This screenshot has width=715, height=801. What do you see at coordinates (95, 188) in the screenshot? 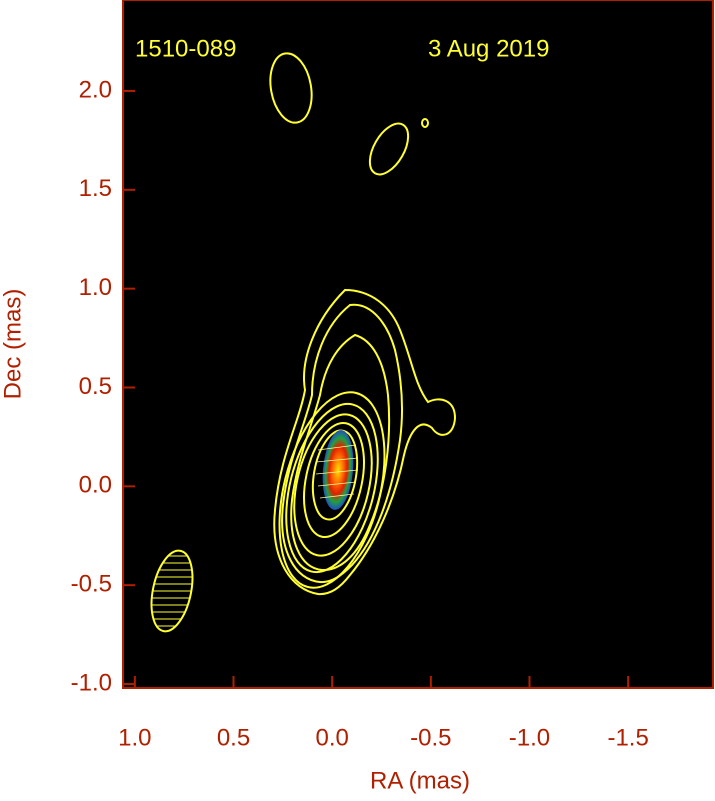
I see `y-tick-label: 1.5` at bounding box center [95, 188].